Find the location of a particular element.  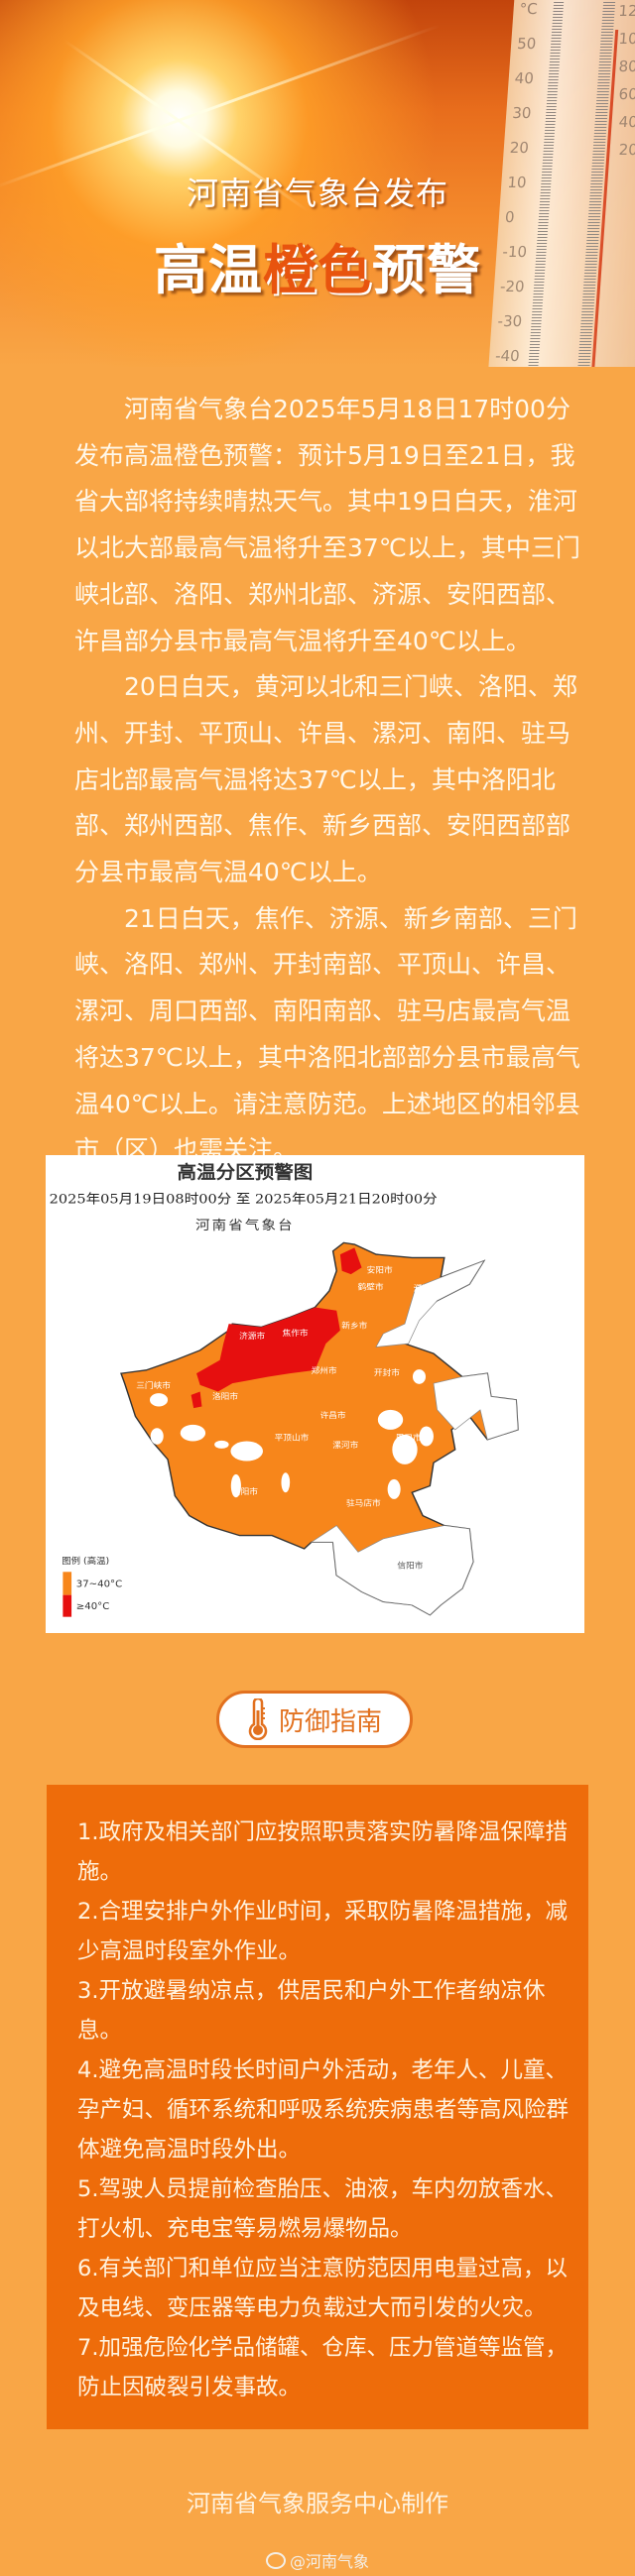

no-warning-area-east is located at coordinates (476, 1407).